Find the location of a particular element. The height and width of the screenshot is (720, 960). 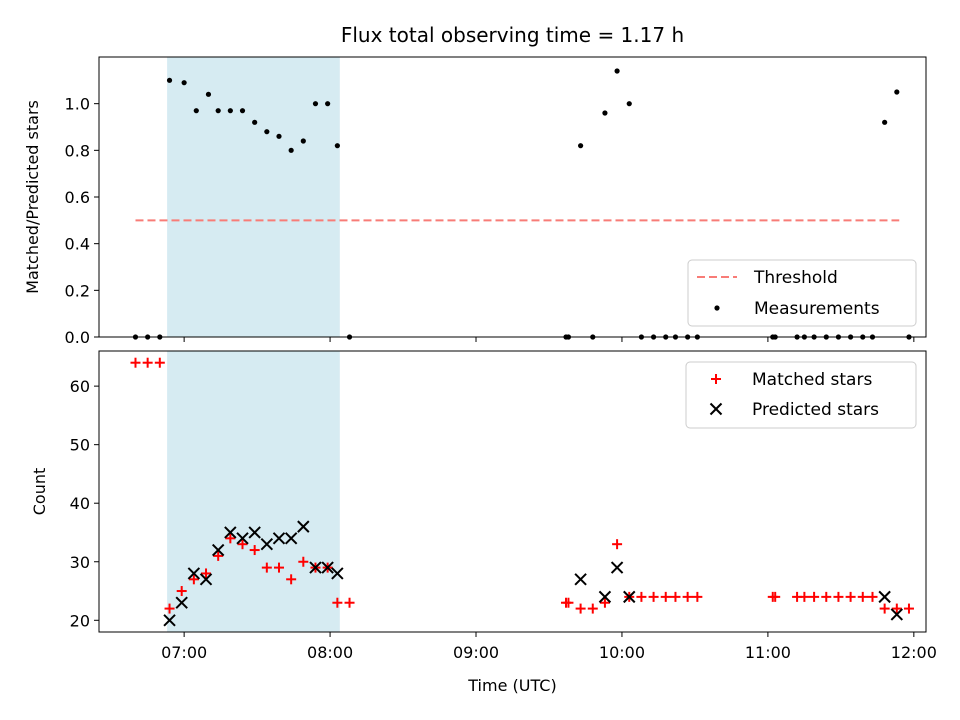

top-y-tick-label: 0.4 is located at coordinates (77, 244).